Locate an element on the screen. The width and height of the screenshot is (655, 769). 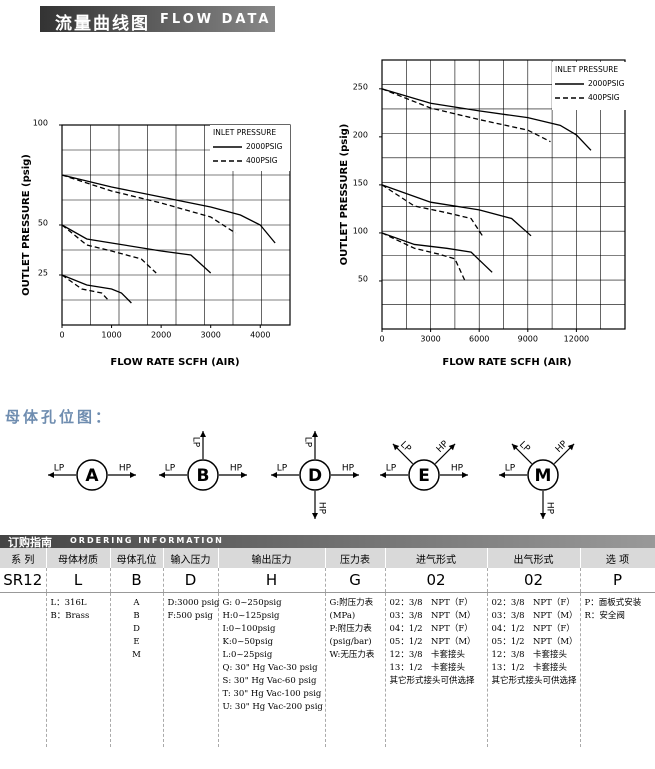
option-text: L：316L is located at coordinates (68, 603).